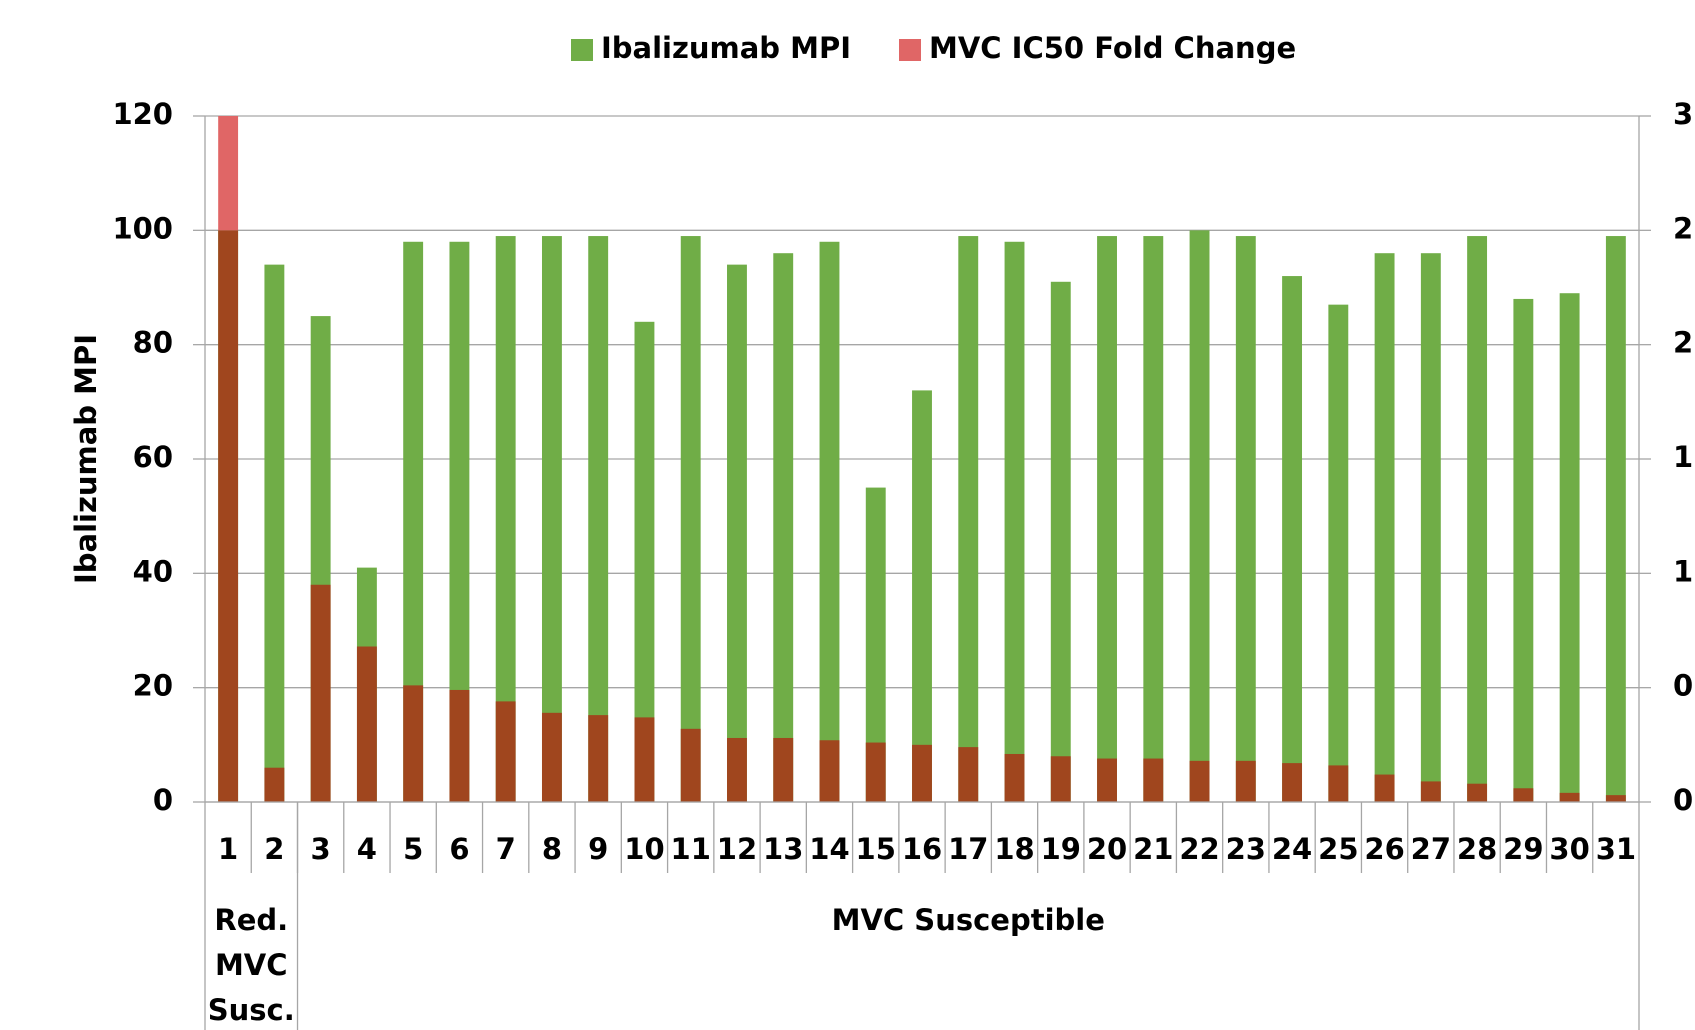  Describe the element at coordinates (251, 1010) in the screenshot. I see `group-label: Susc.` at that location.